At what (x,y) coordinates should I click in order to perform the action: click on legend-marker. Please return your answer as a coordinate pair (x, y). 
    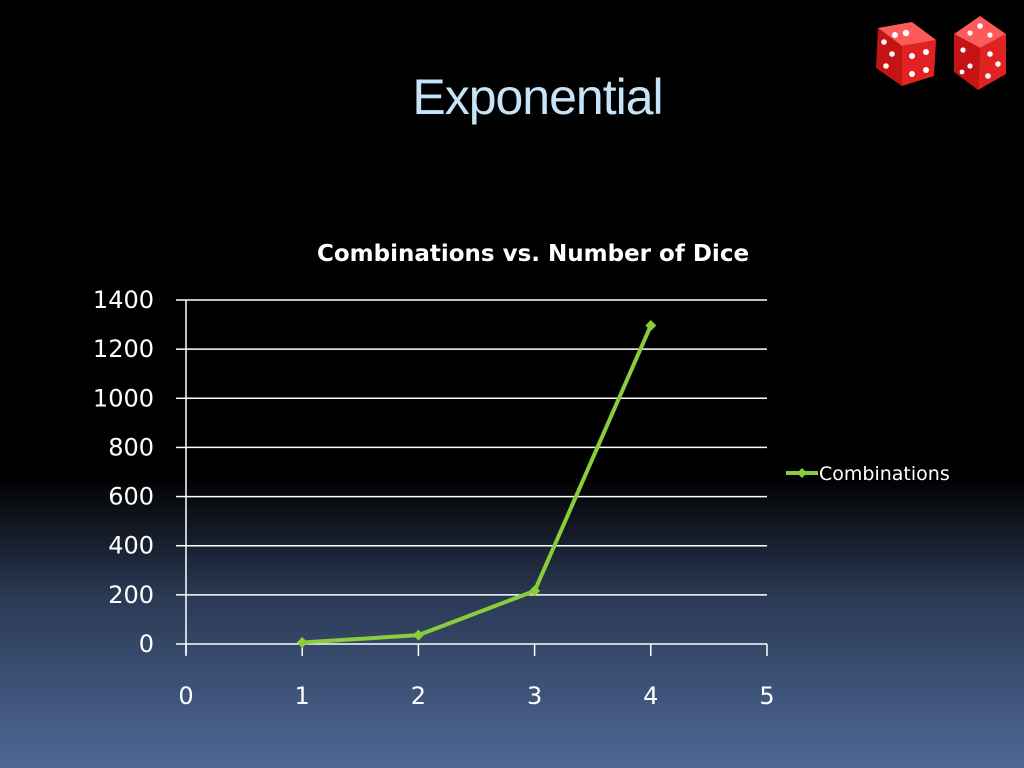
    Looking at the image, I should click on (802, 473).